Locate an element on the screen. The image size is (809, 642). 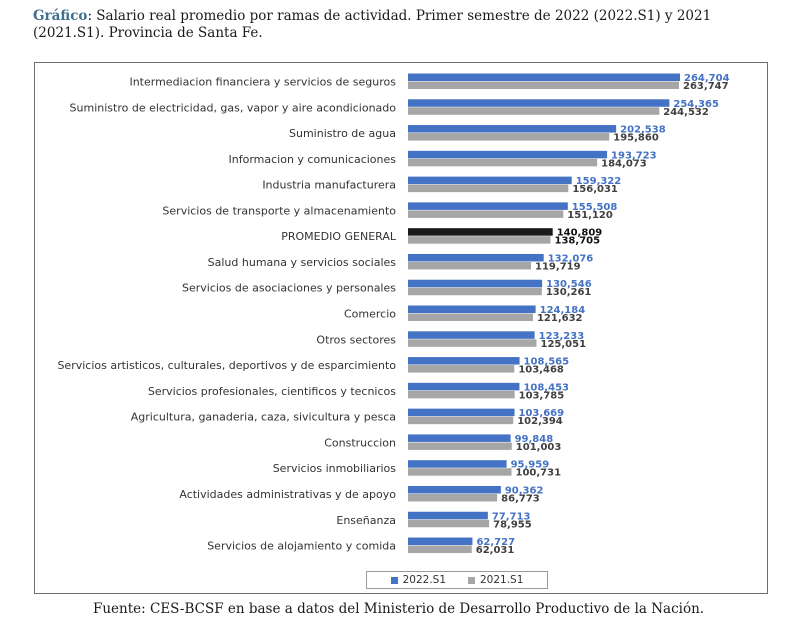
bar-2021-s1-agricultura-ganaderia-caza-sivicultura-y-pesca is located at coordinates (461, 420).